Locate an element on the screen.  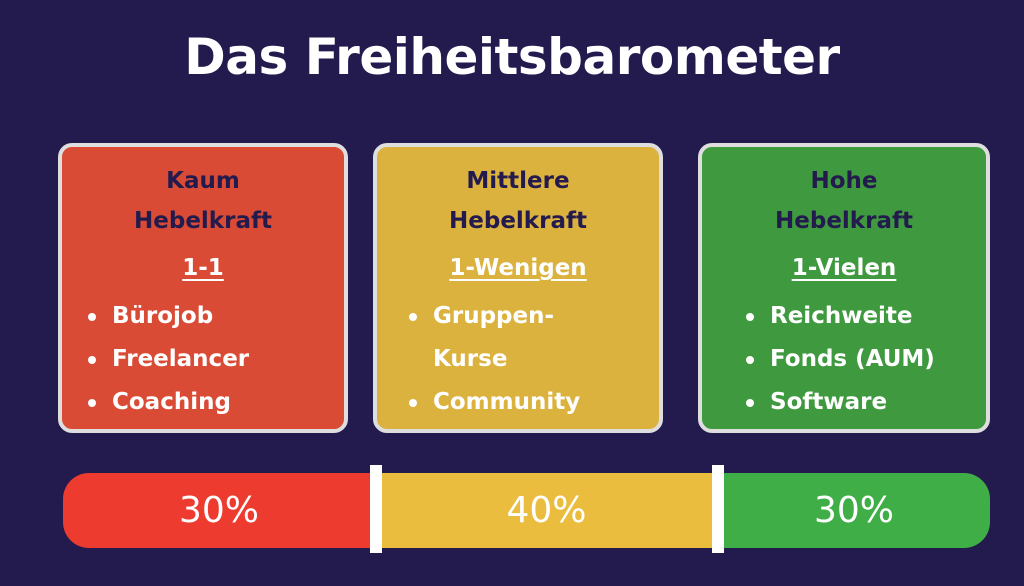
bullet: Freelancer is located at coordinates (168, 359).